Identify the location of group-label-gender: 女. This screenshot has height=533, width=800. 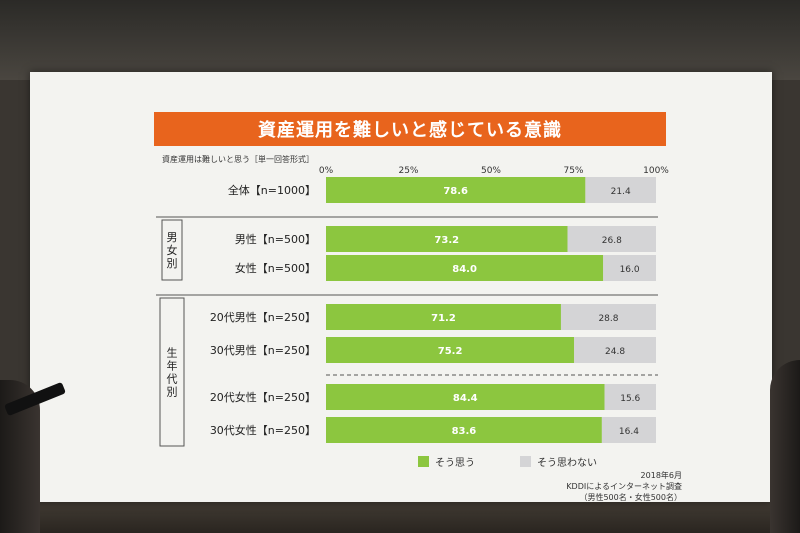
(172, 250).